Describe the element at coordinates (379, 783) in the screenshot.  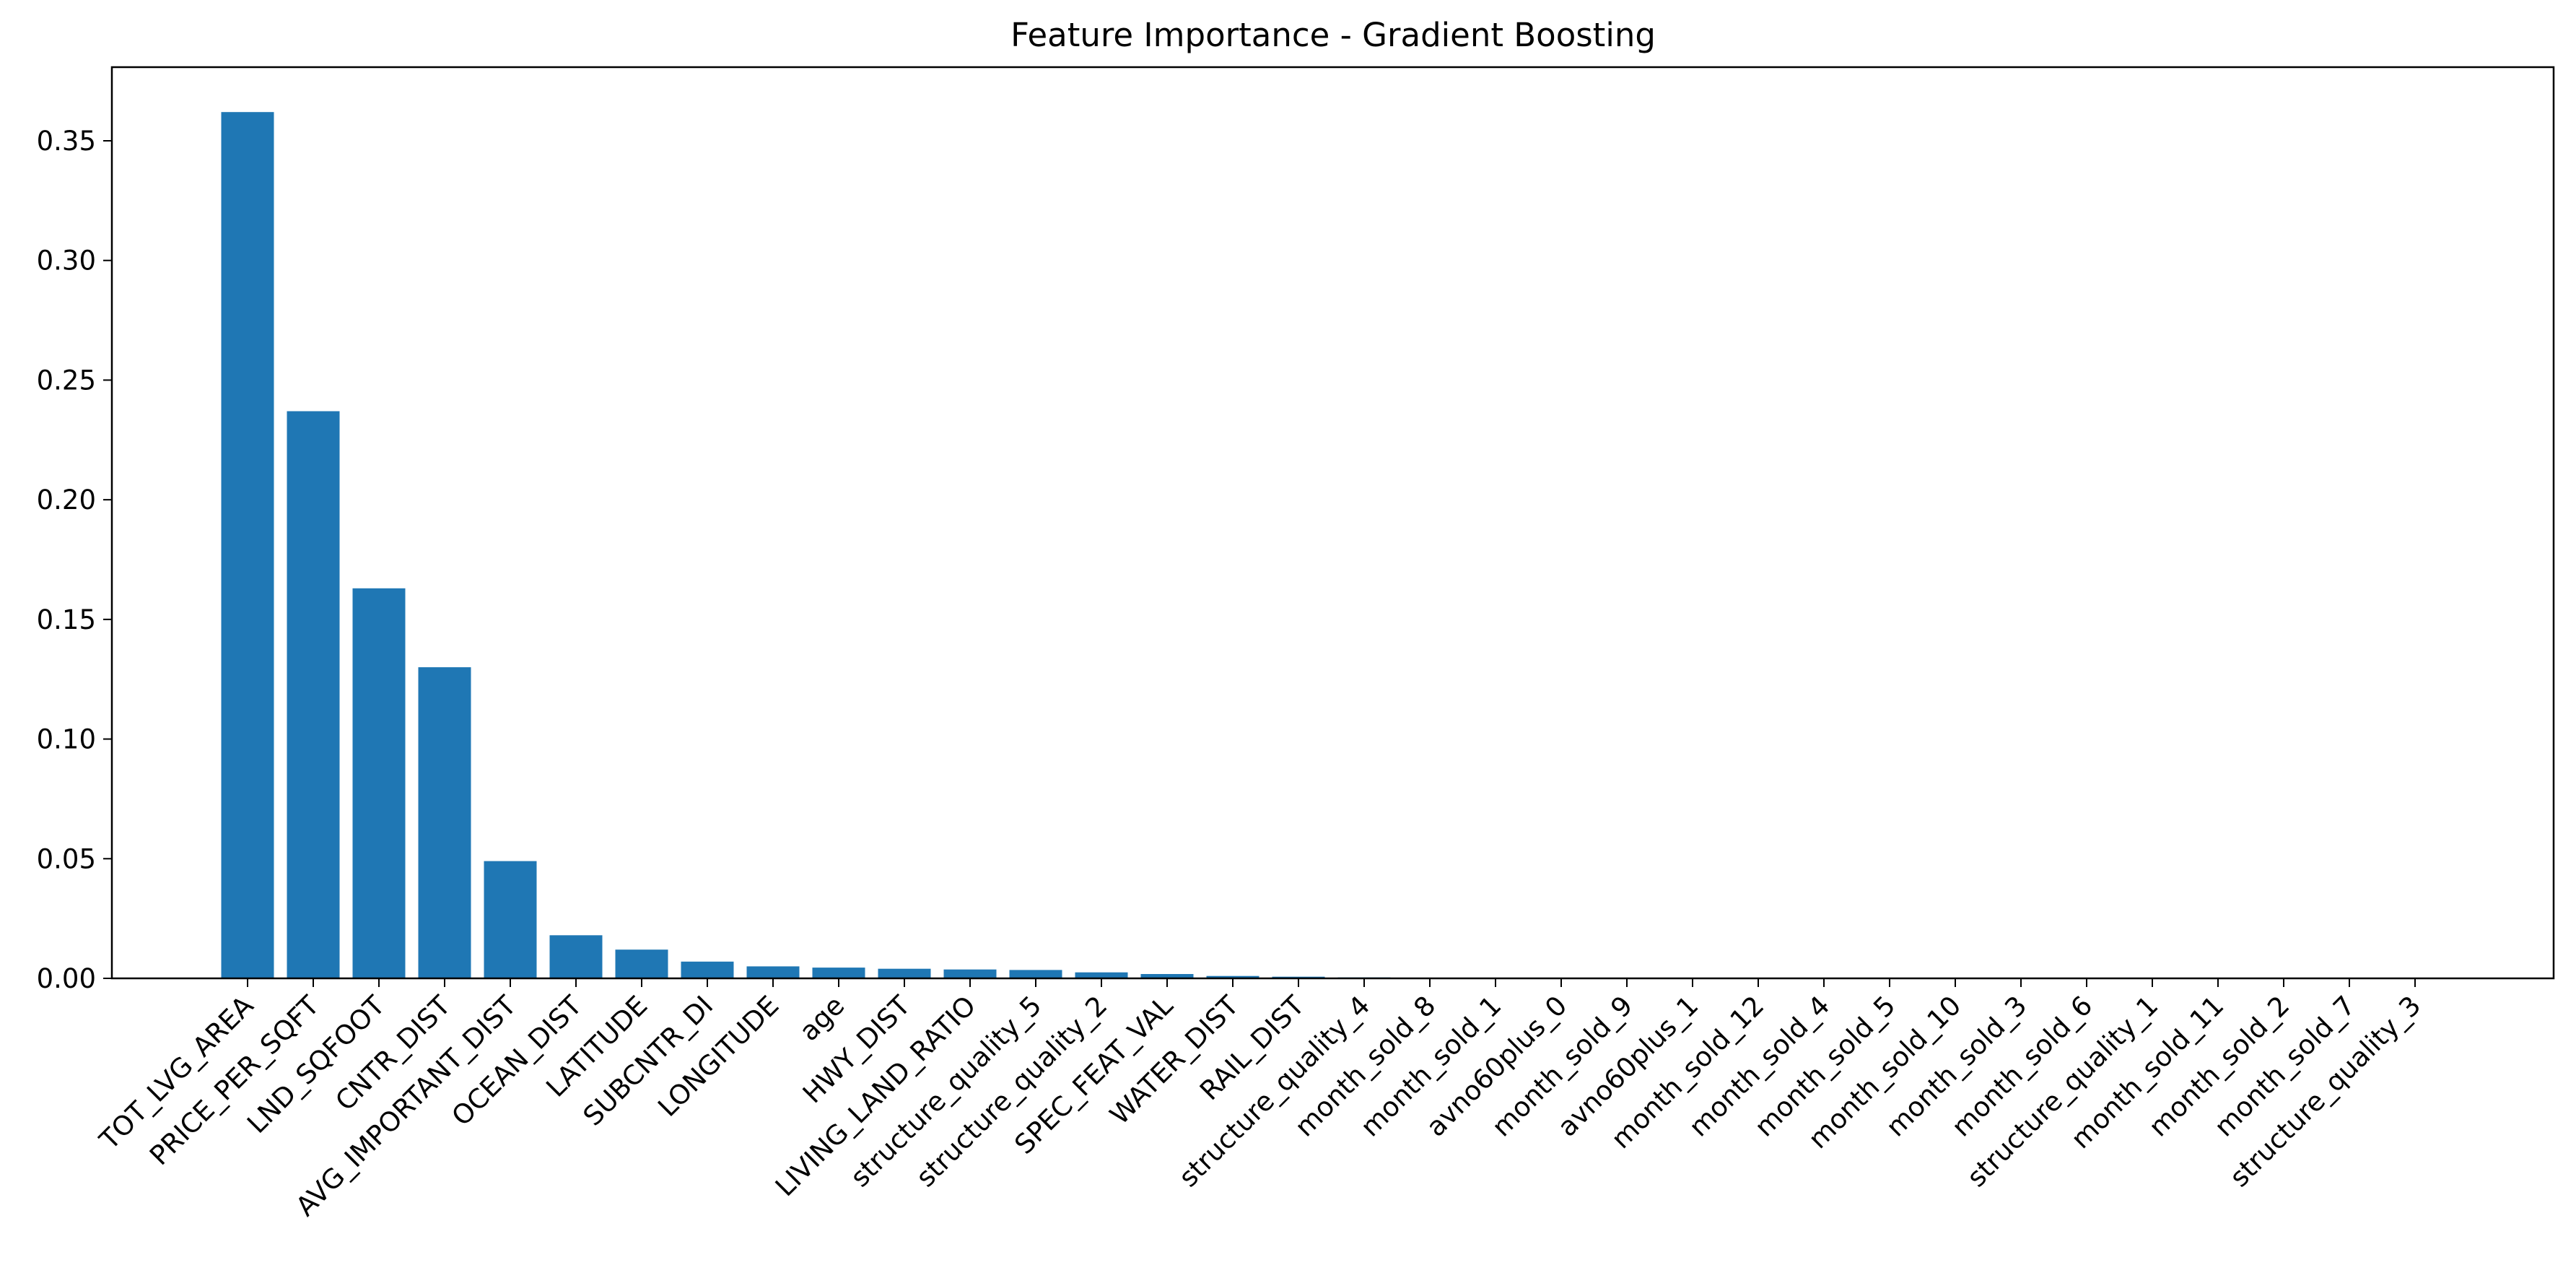
I see `bar-LND_SQFOOT` at that location.